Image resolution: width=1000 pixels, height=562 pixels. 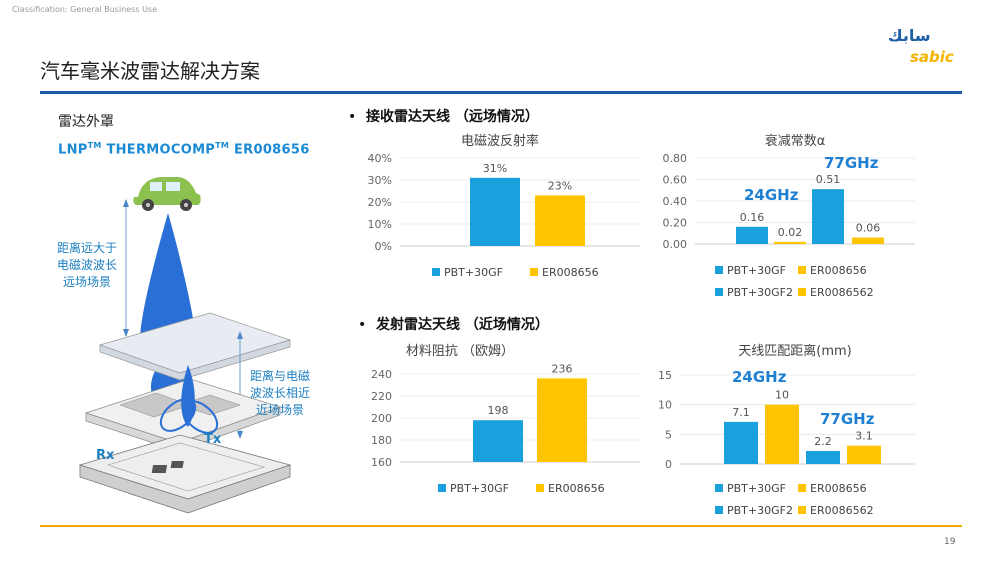 I want to click on y-tick-label: 0.80, so click(x=675, y=158).